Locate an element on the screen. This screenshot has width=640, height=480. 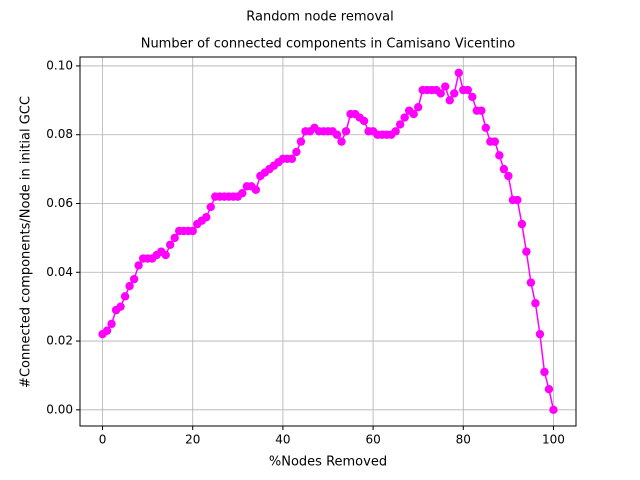
y-tick-label: 0.02 is located at coordinates (59, 341).